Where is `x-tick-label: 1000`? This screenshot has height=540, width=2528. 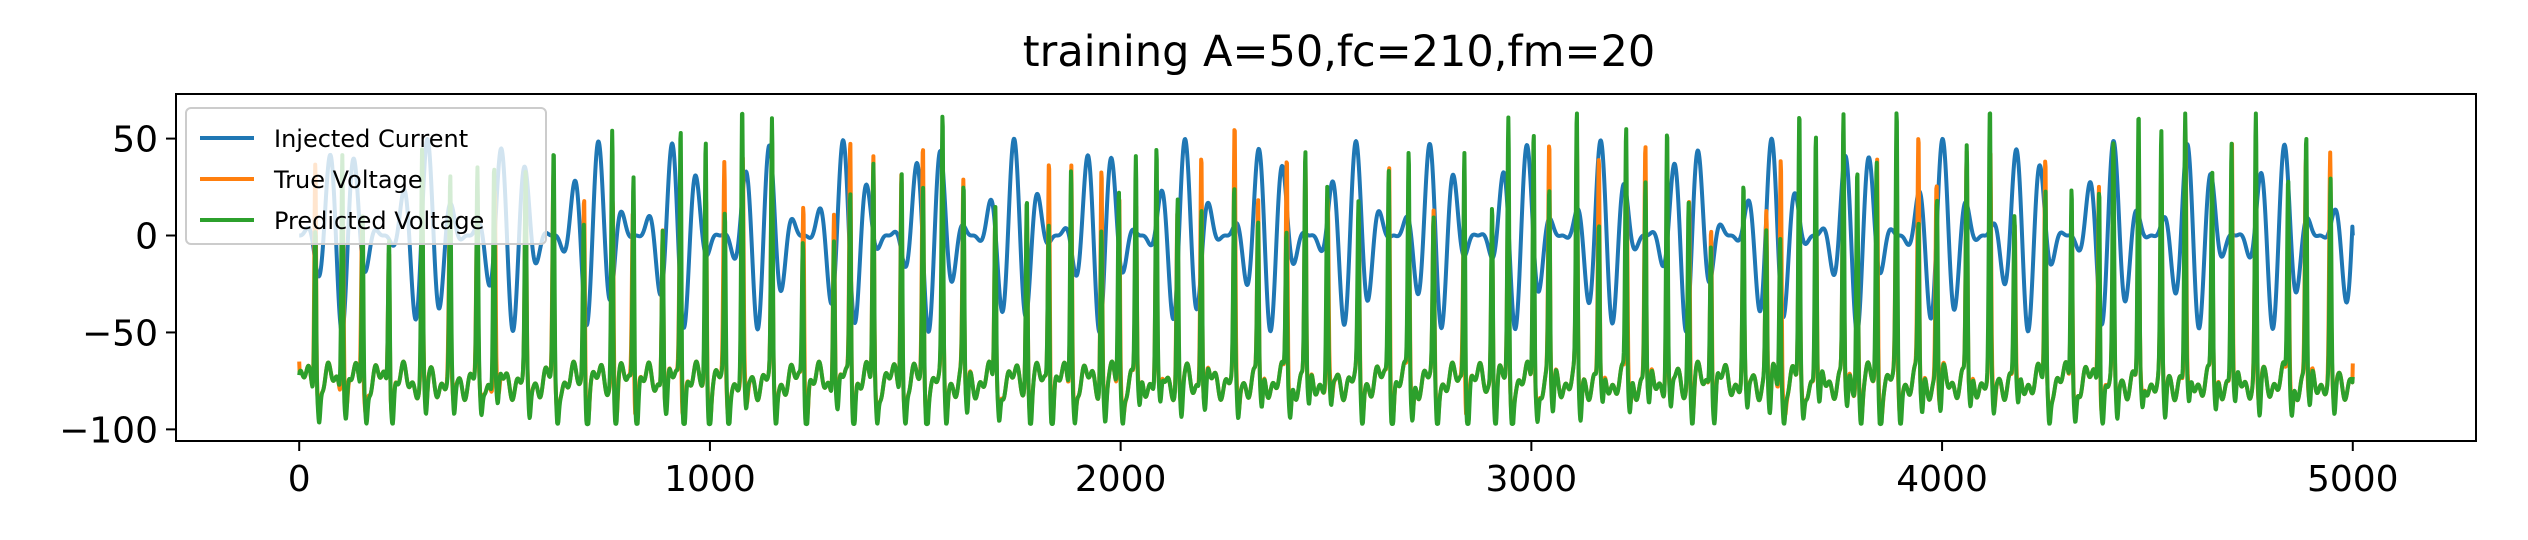 x-tick-label: 1000 is located at coordinates (710, 479).